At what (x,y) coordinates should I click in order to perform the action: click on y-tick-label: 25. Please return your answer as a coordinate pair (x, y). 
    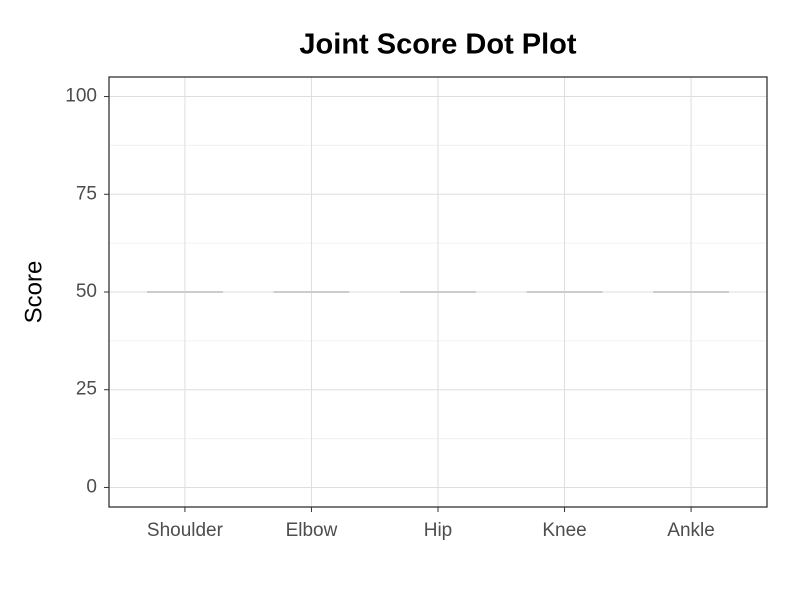
    Looking at the image, I should click on (86, 389).